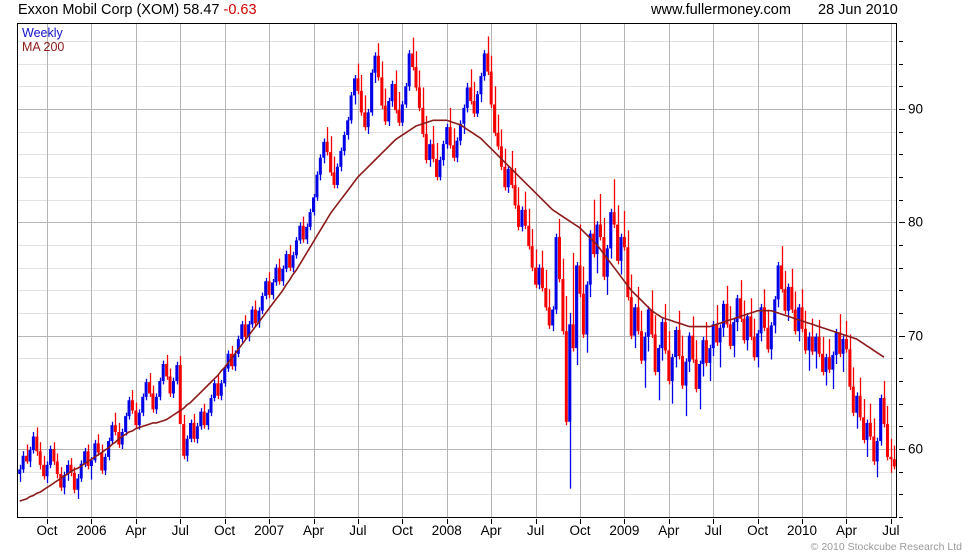 The image size is (980, 560). Describe the element at coordinates (269, 530) in the screenshot. I see `x-axis-label: 2007` at that location.